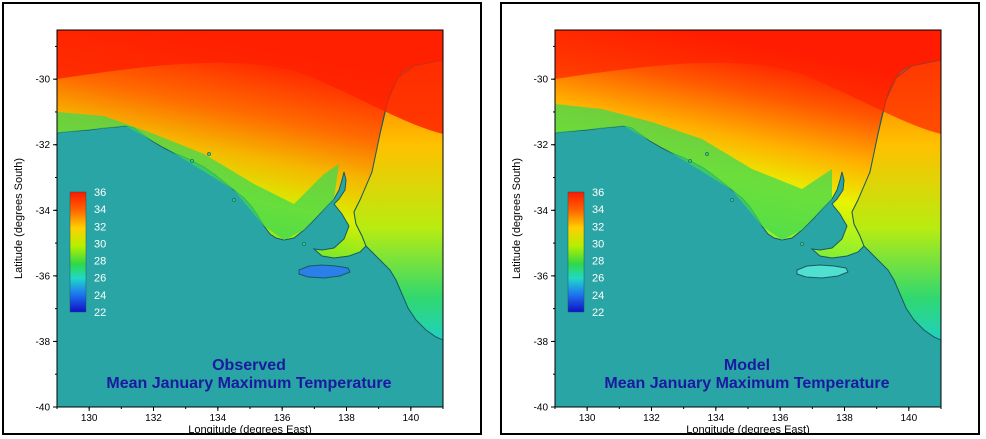 The height and width of the screenshot is (439, 986). I want to click on map-title-line1: Observed, so click(249, 365).